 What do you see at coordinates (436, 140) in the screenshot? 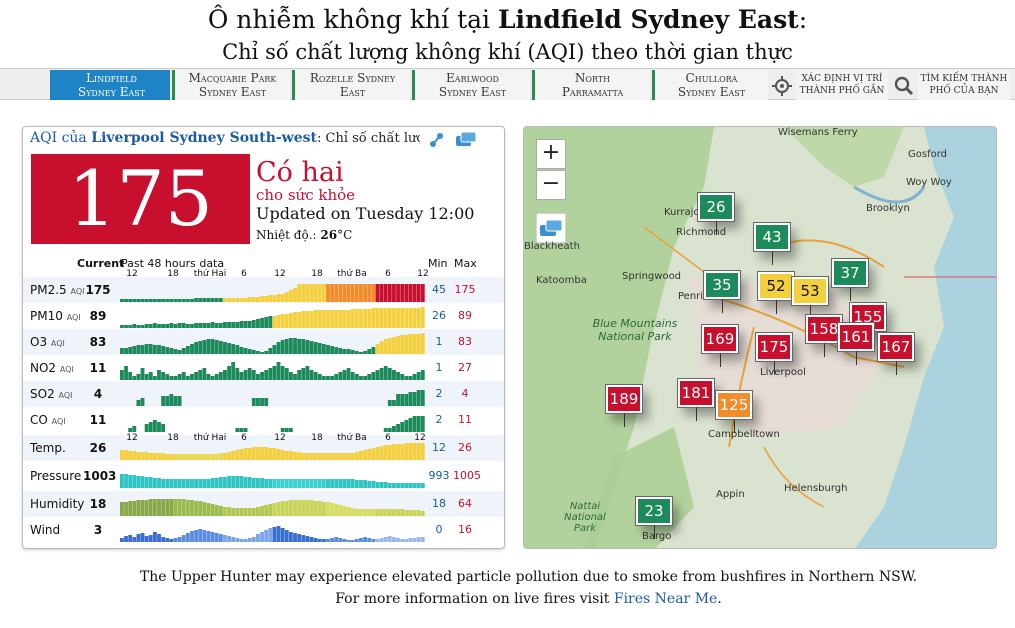
I see `share-icon` at bounding box center [436, 140].